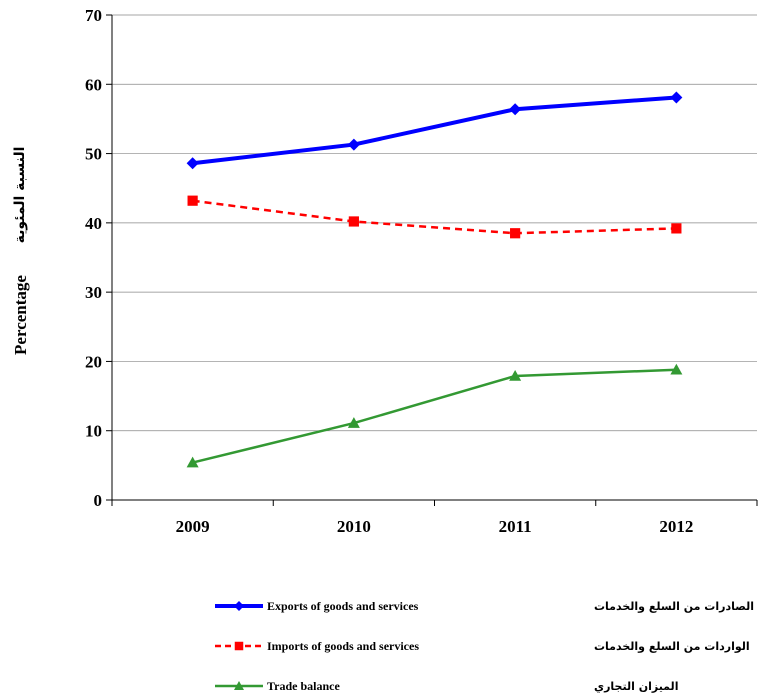 Image resolution: width=763 pixels, height=698 pixels. Describe the element at coordinates (93, 292) in the screenshot. I see `y-tick-label: 30` at that location.